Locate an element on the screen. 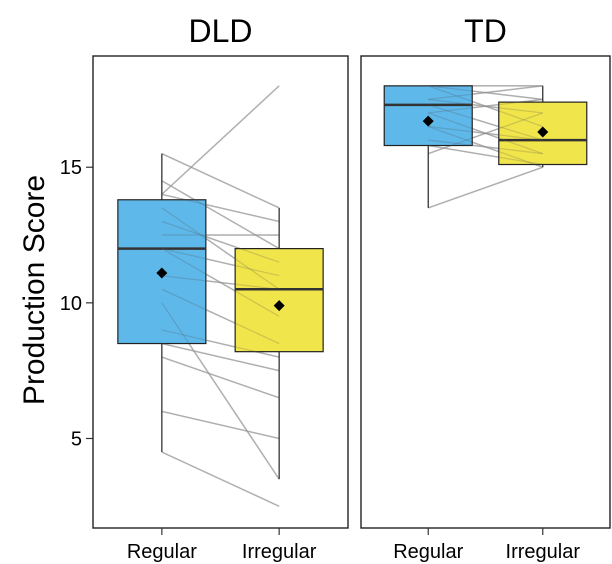 Image resolution: width=612 pixels, height=564 pixels. y-tick-label-15: 15 is located at coordinates (71, 168).